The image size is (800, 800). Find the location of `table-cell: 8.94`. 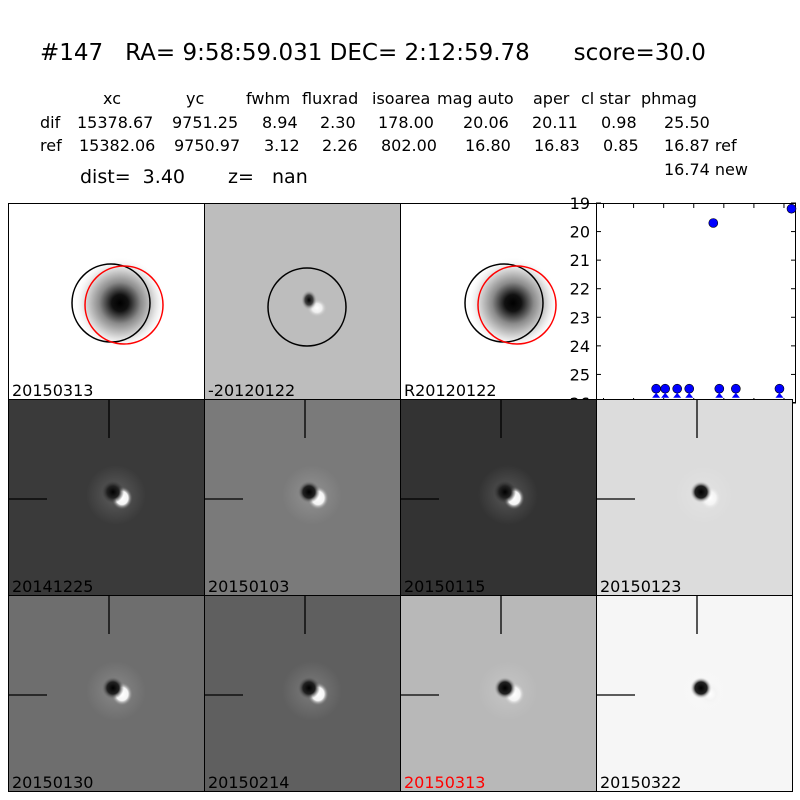

table-cell: 8.94 is located at coordinates (280, 122).